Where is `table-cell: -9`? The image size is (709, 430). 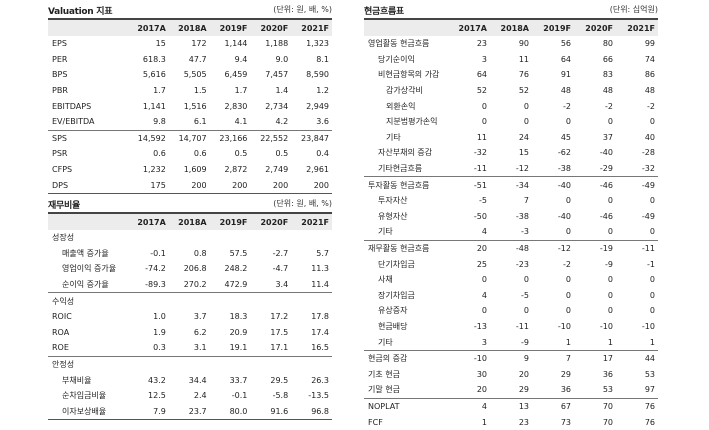 table-cell: -9 is located at coordinates (525, 342).